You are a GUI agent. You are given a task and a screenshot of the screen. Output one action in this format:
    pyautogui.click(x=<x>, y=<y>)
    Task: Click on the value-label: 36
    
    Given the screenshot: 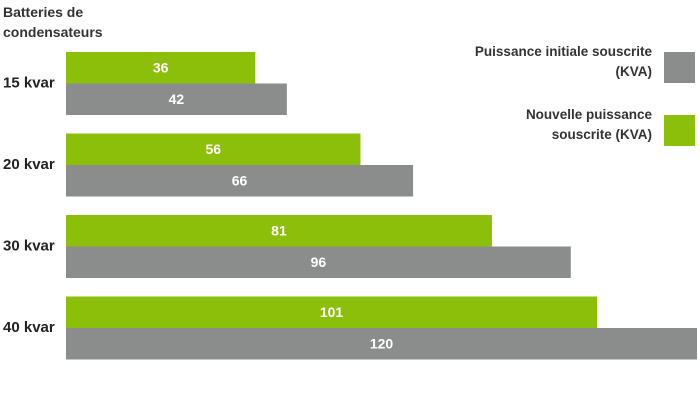 What is the action you would take?
    pyautogui.click(x=161, y=67)
    